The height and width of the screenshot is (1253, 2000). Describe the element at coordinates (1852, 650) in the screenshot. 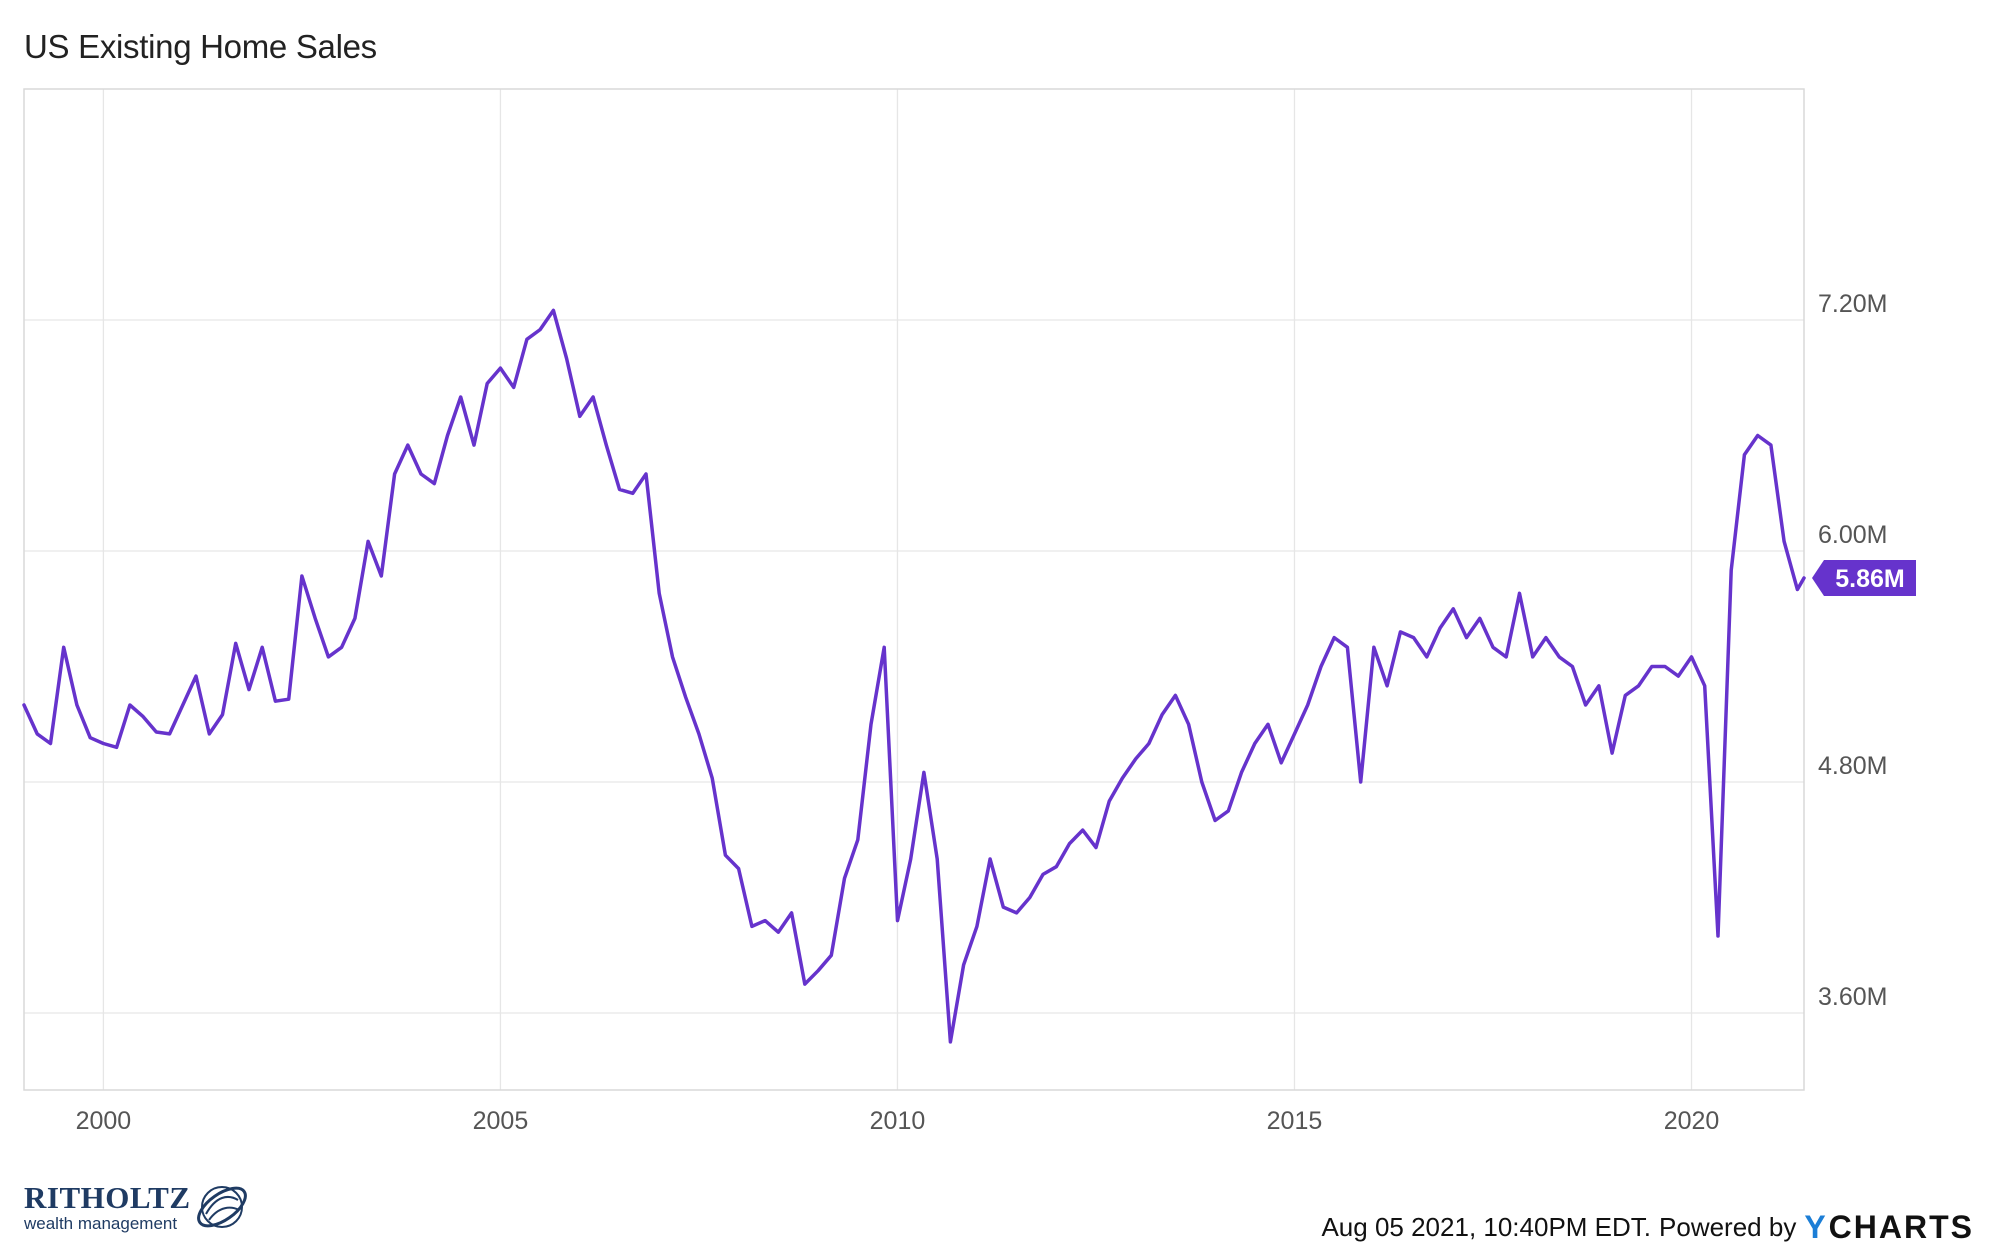

I see `y-axis: 3.60M 4.80M 6.00M 7.20M` at that location.